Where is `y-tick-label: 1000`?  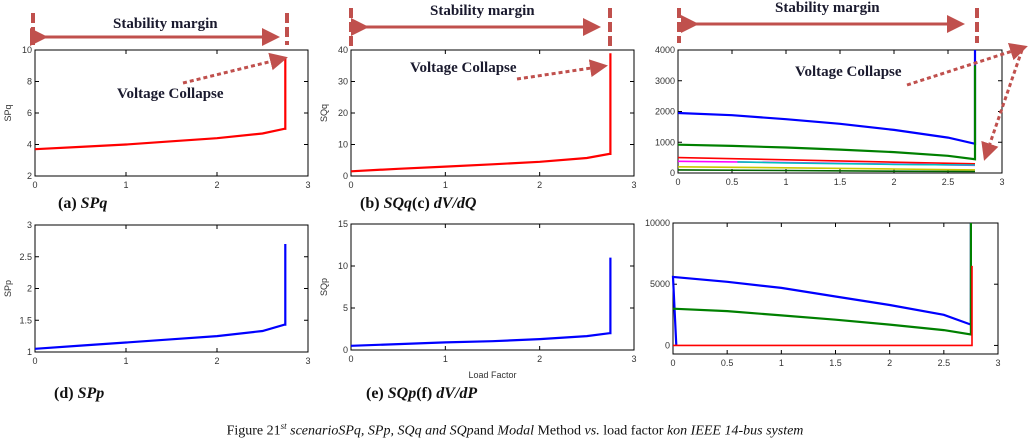
y-tick-label: 1000 is located at coordinates (665, 142).